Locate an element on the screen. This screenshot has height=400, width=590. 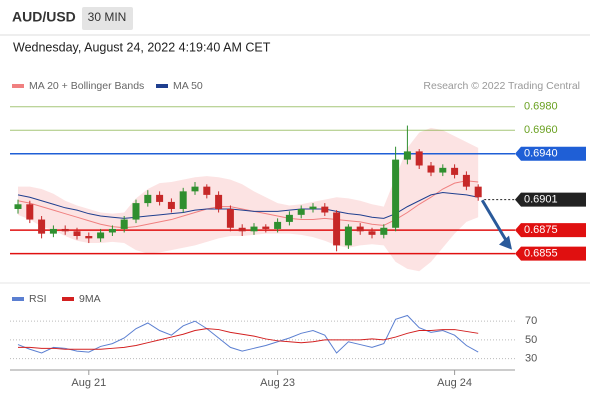
legend-label: 9MA is located at coordinates (90, 299).